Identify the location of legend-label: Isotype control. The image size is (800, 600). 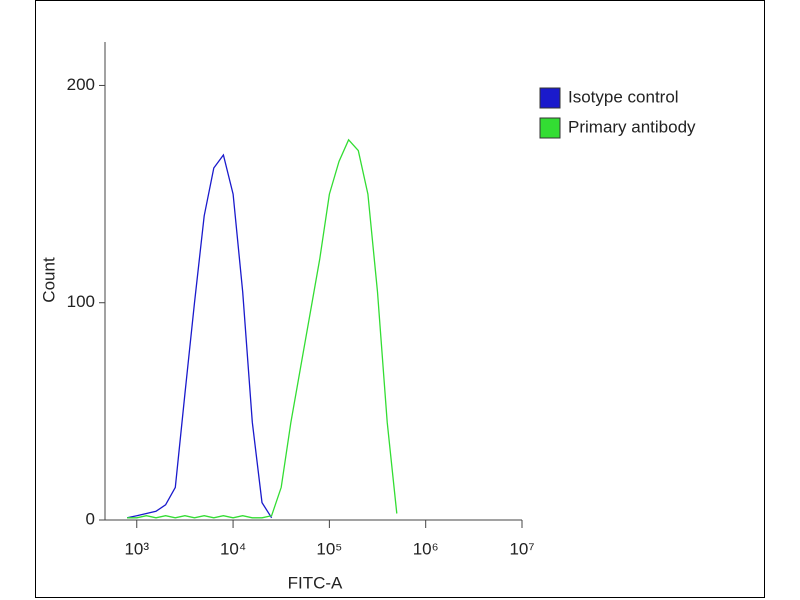
(623, 96).